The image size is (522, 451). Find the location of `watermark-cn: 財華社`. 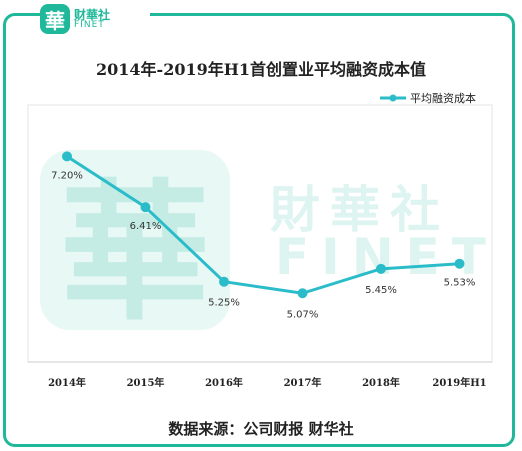

watermark-cn: 財華社 is located at coordinates (360, 210).